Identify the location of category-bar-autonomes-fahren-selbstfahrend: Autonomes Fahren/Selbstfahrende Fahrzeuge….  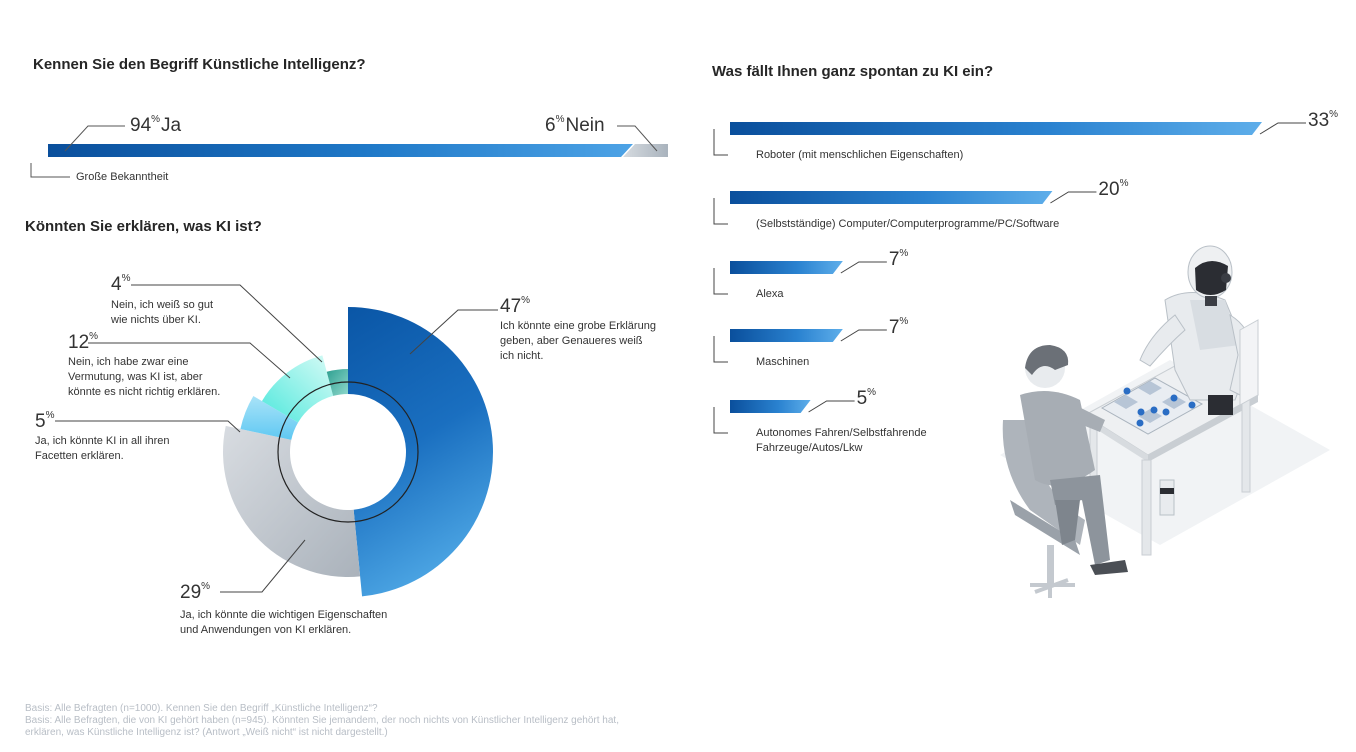
(841, 441).